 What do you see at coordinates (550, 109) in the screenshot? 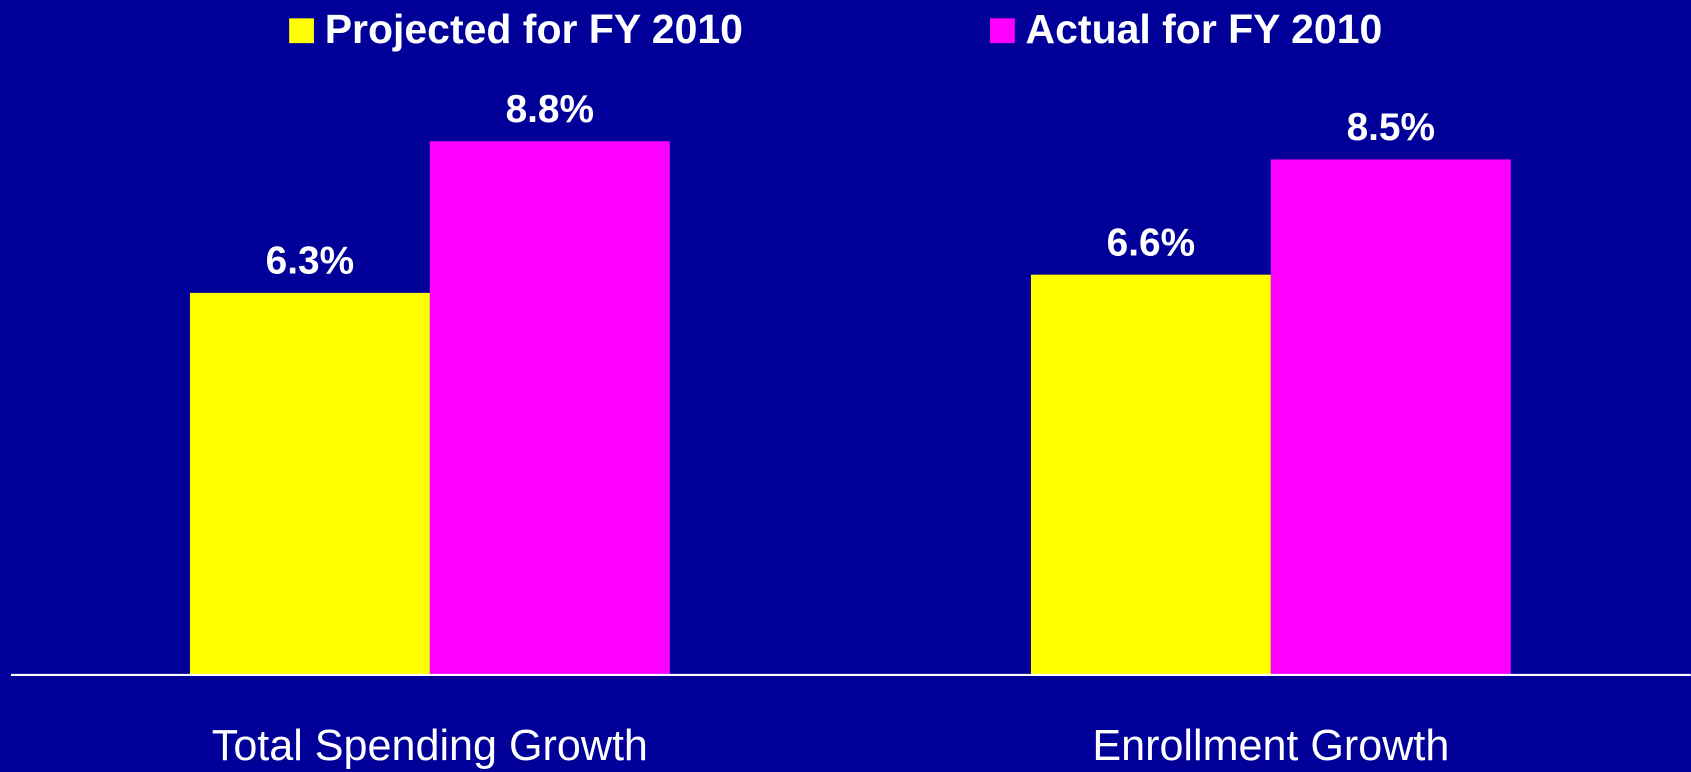
I see `value-label: 8.8%` at bounding box center [550, 109].